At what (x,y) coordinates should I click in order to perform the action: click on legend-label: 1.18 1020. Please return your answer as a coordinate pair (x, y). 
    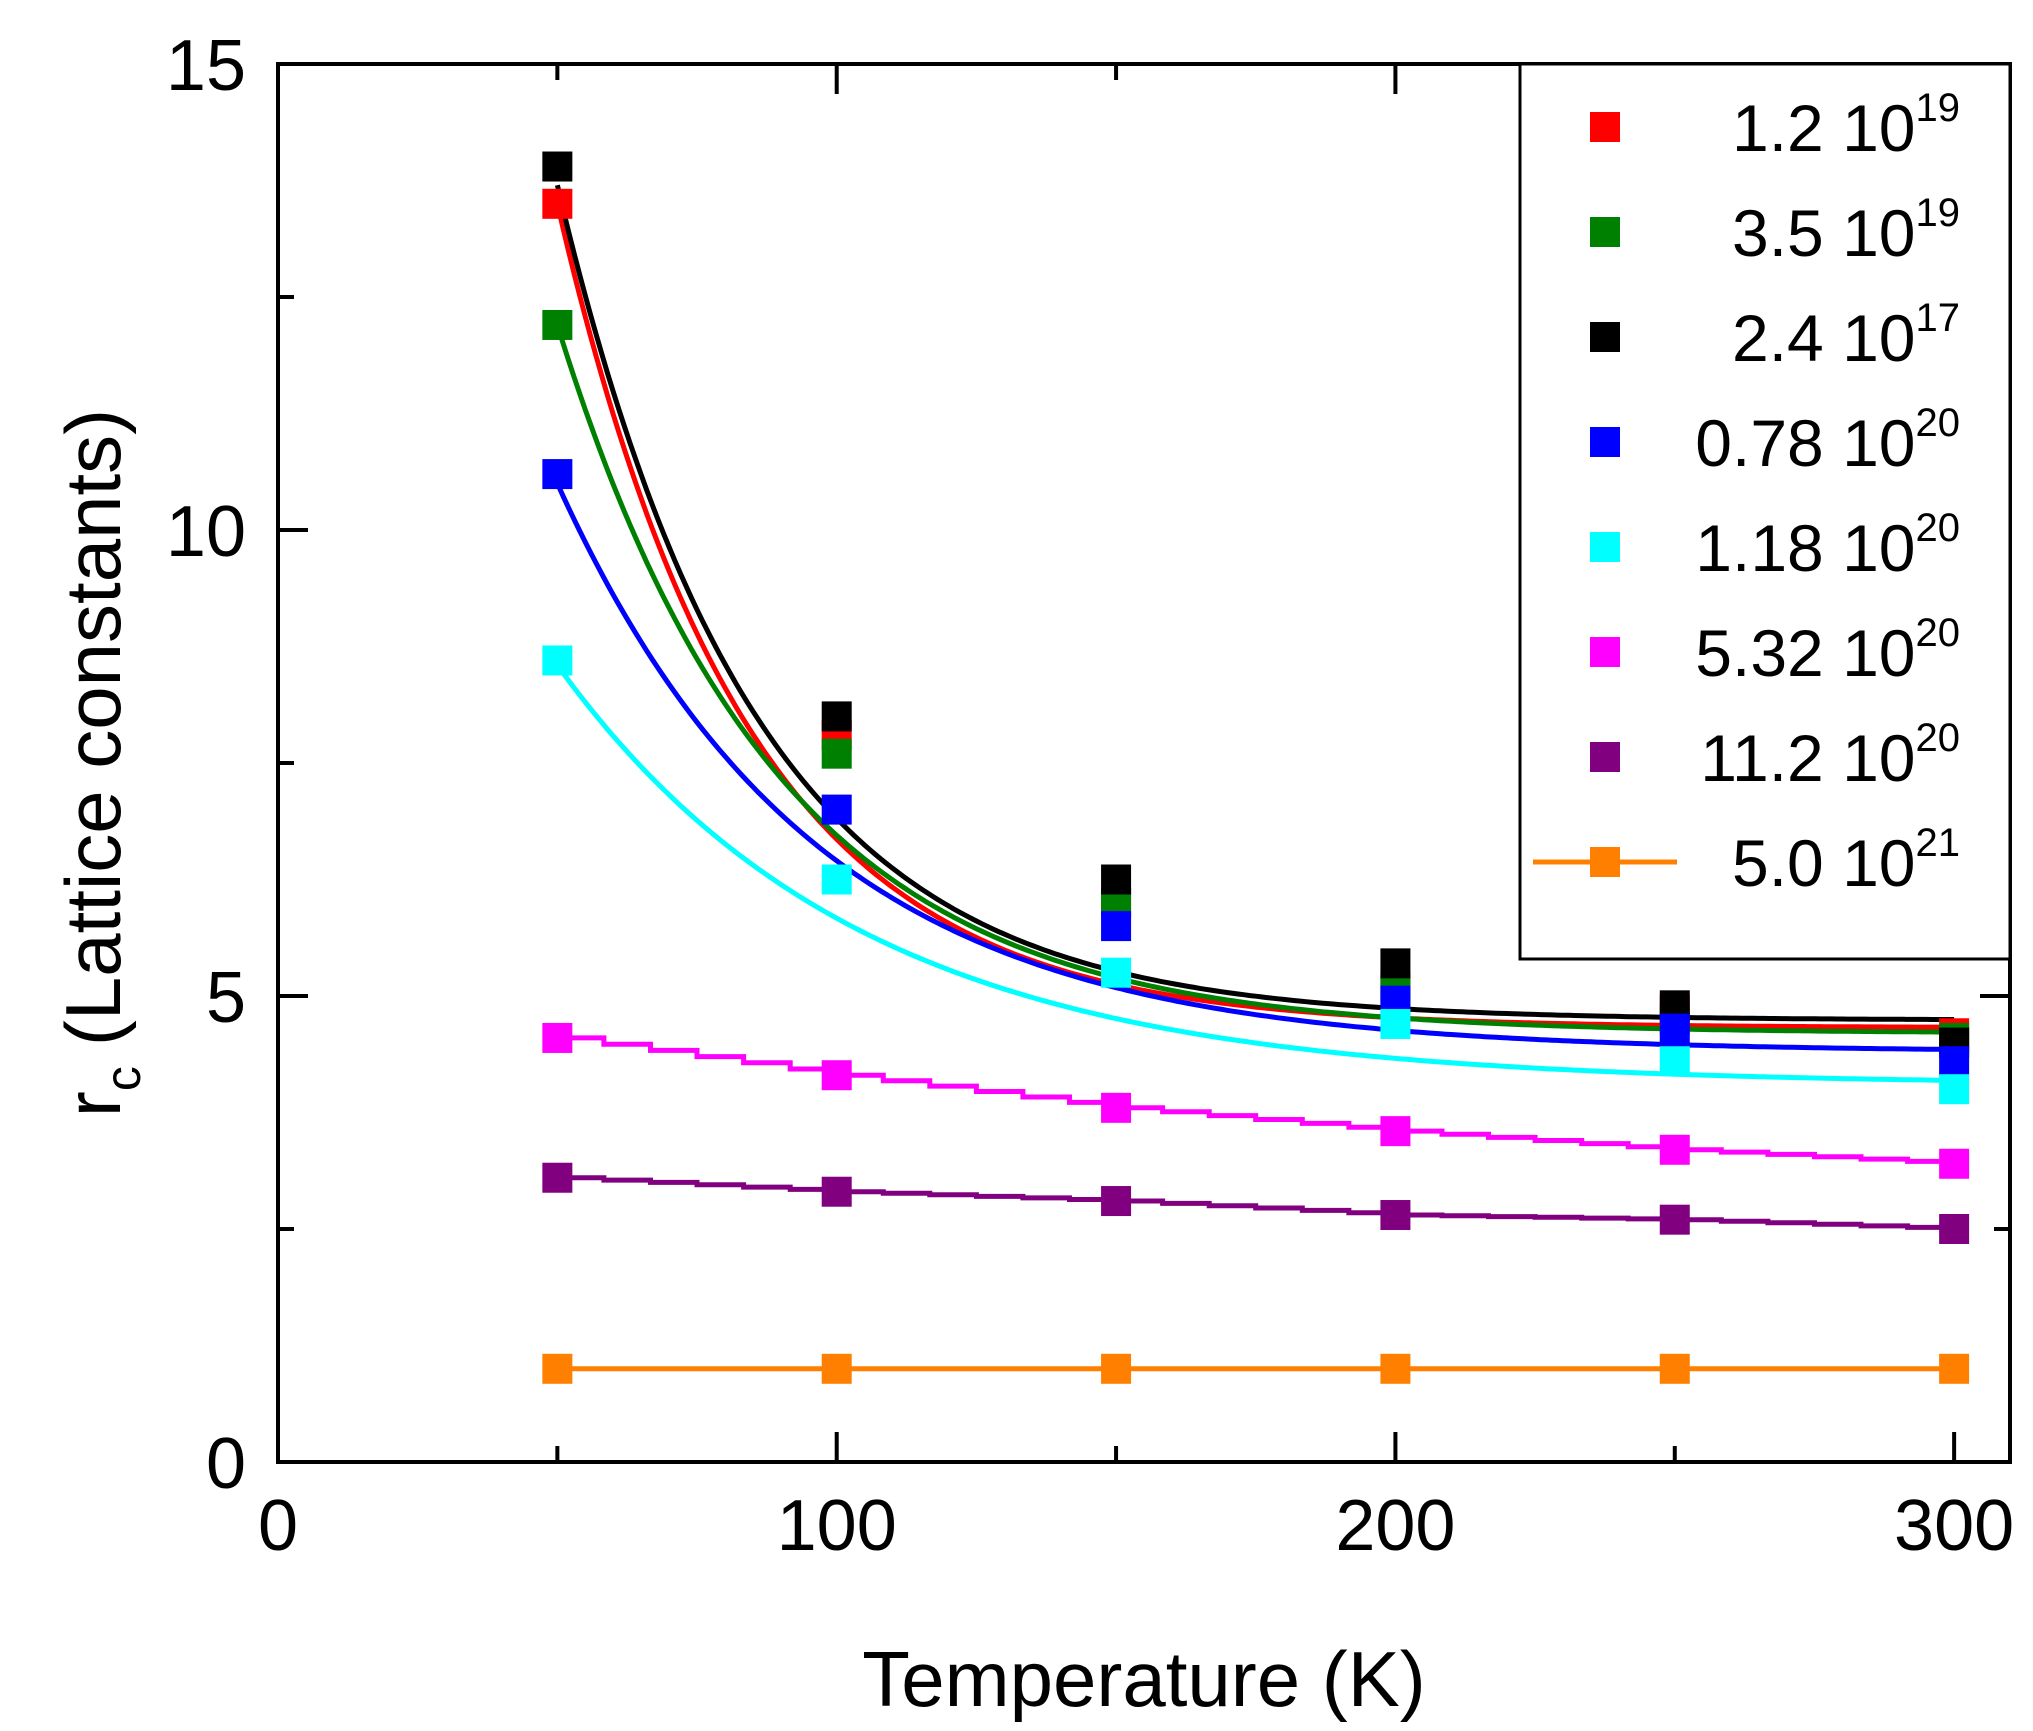
    Looking at the image, I should click on (1827, 545).